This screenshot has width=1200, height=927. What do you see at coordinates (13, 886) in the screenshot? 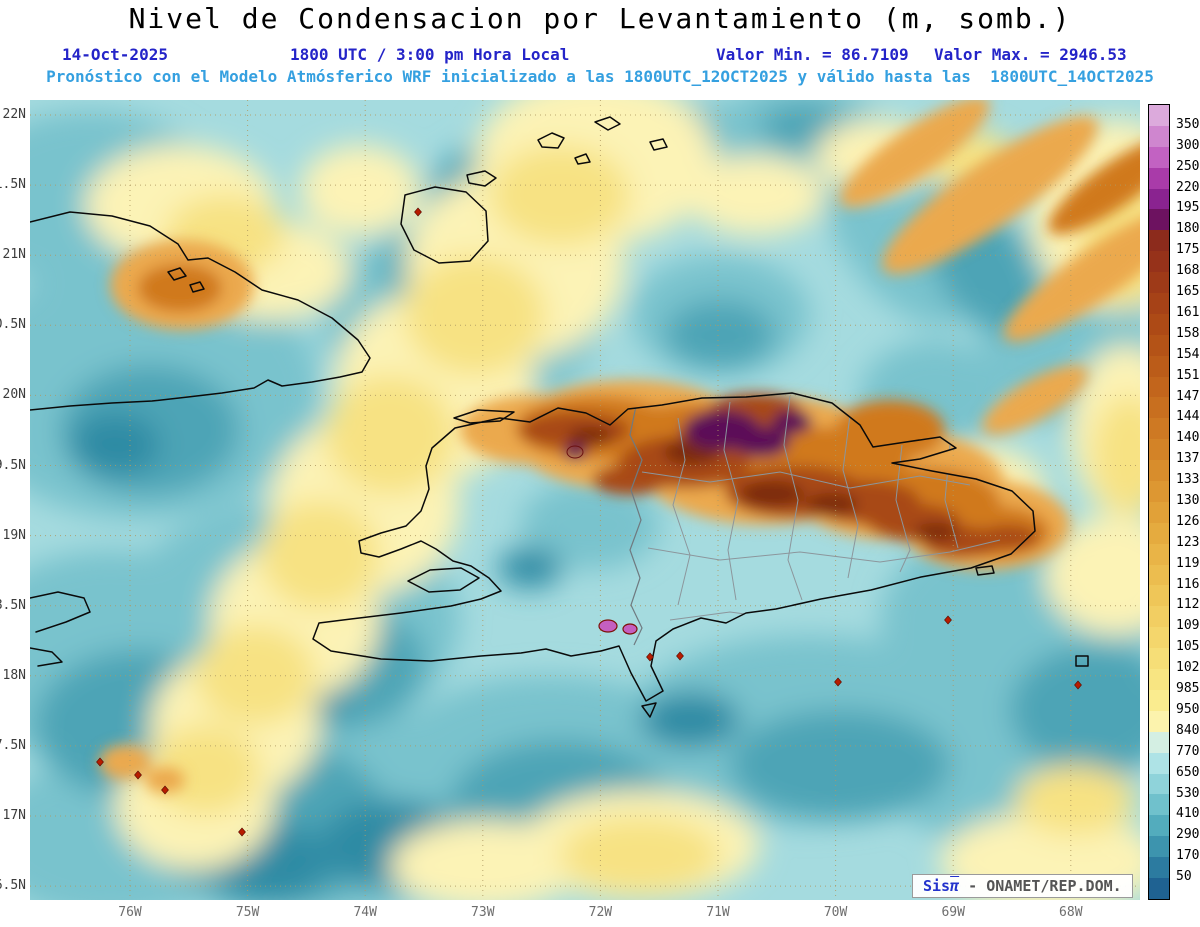
I see `y-tick-6.5N: 6.5N` at bounding box center [13, 886].